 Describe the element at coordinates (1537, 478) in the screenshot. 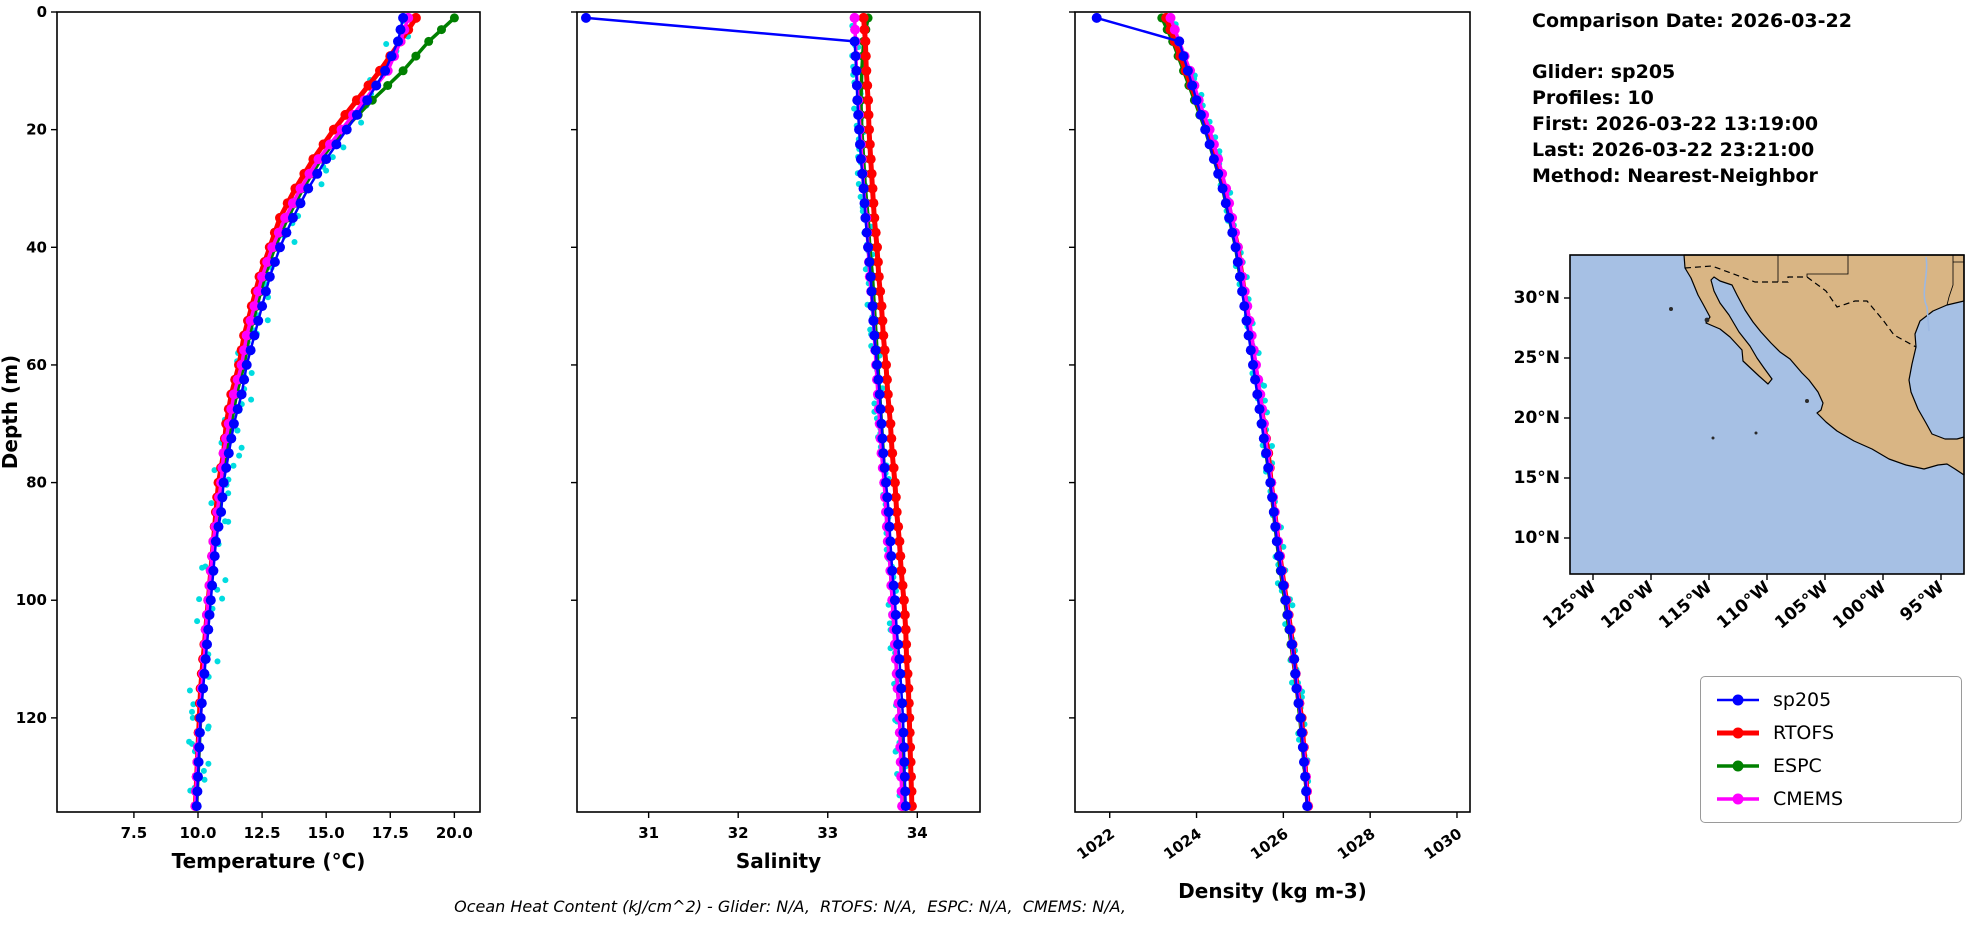

I see `lat-label: 15°N` at that location.